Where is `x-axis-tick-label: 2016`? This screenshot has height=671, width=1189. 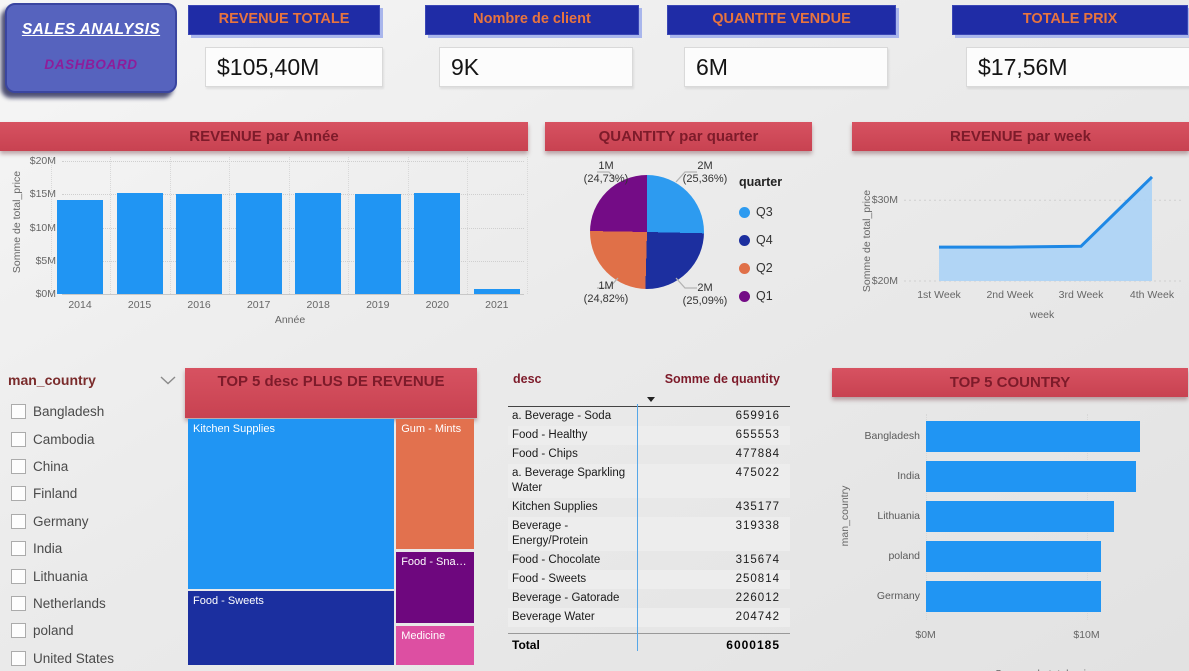
x-axis-tick-label: 2016 is located at coordinates (199, 305).